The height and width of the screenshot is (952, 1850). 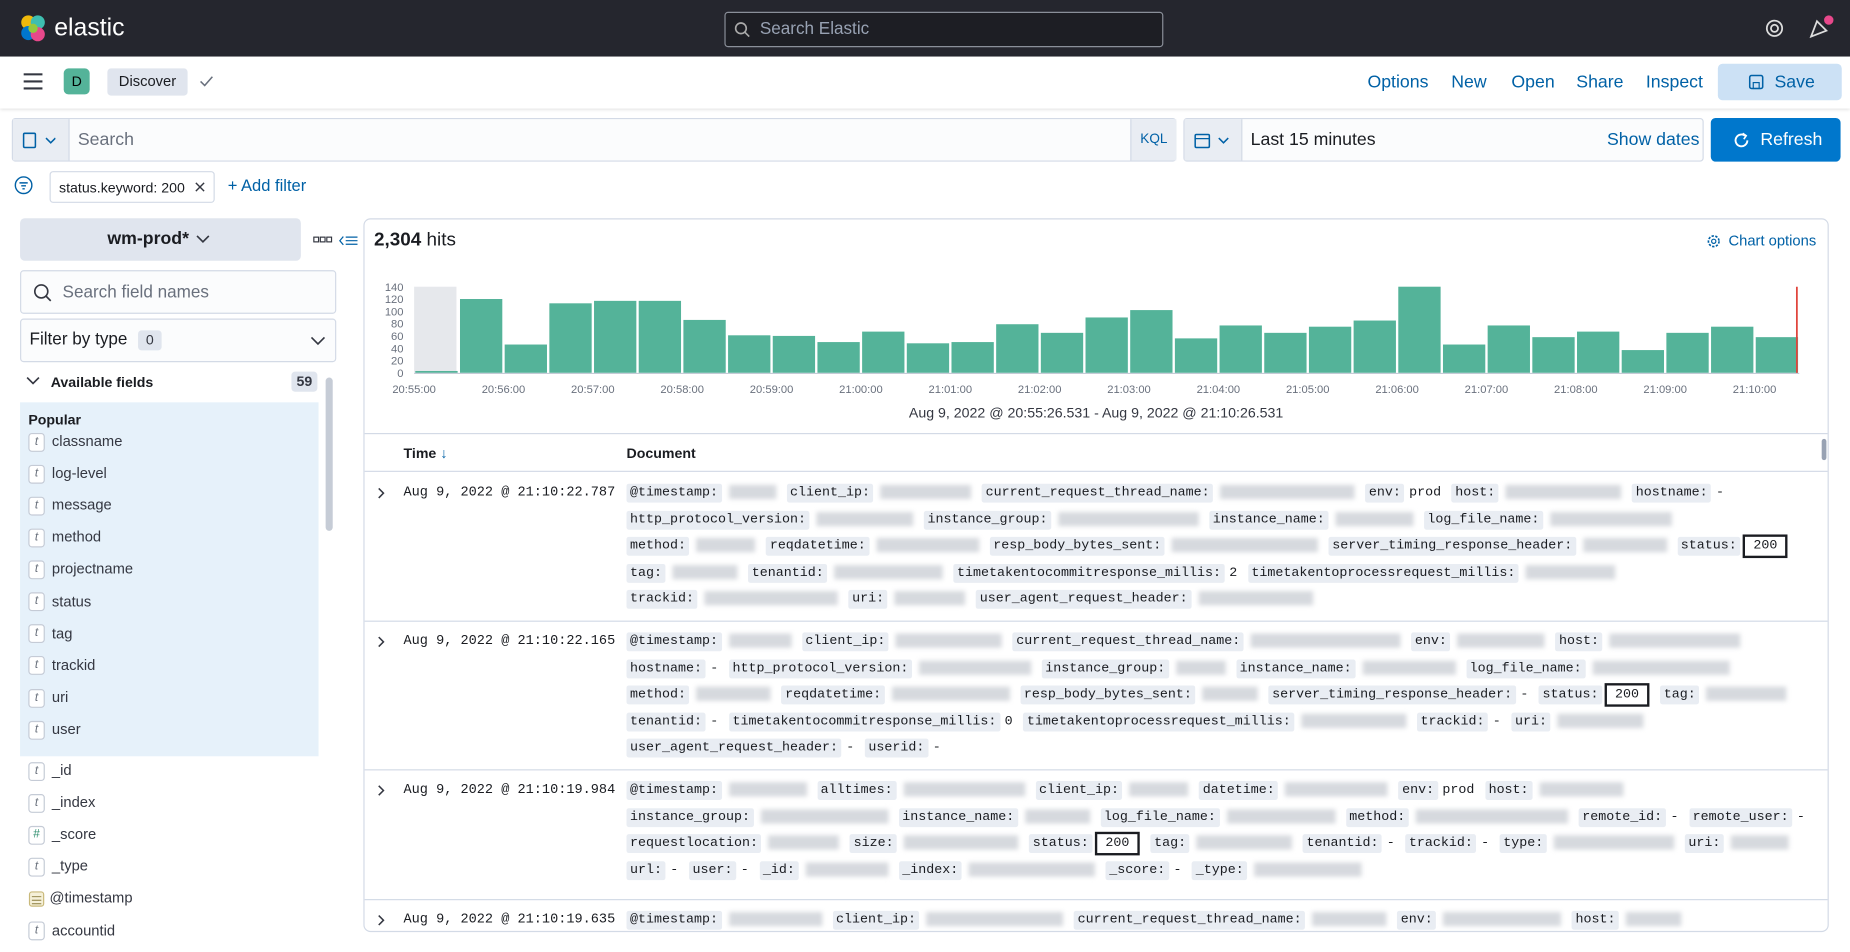 I want to click on field-row: t accountid, so click(x=71, y=931).